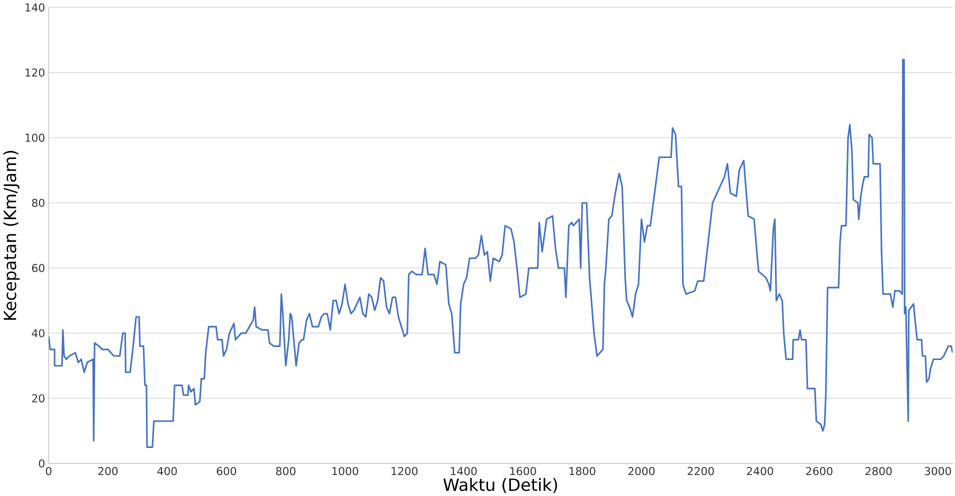 Image resolution: width=955 pixels, height=496 pixels. I want to click on y-tick-label: 60, so click(38, 268).